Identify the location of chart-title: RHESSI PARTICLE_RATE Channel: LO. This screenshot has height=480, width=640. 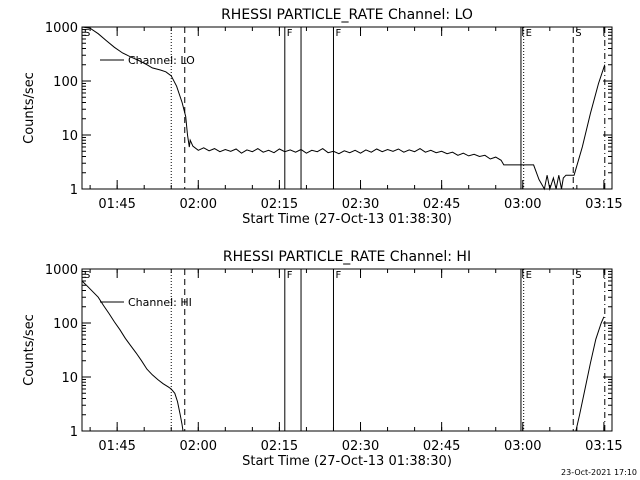
(347, 15).